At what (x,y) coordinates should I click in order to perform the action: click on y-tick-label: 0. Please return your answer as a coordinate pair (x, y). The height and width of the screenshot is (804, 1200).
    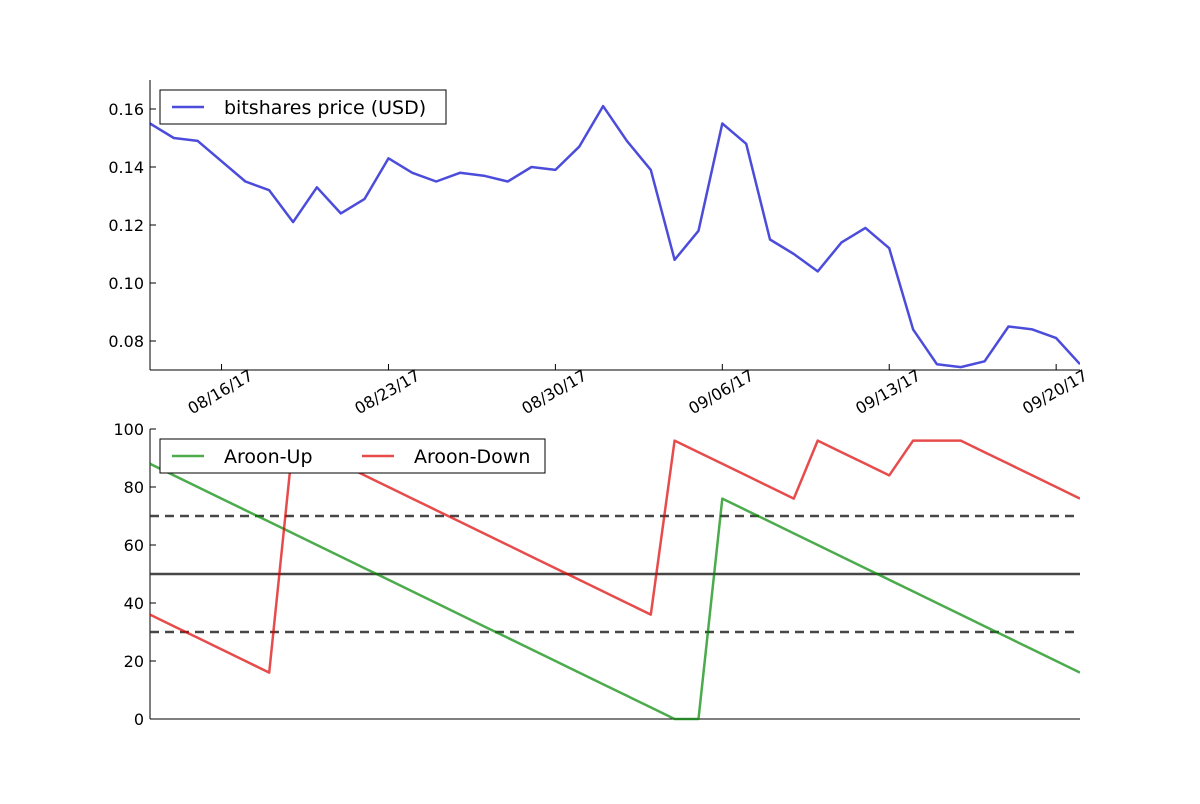
    Looking at the image, I should click on (139, 719).